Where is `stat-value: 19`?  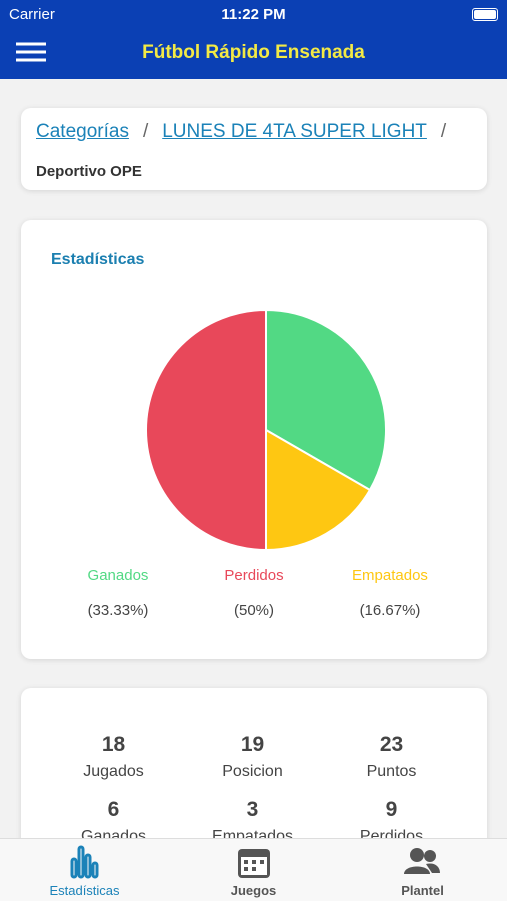
stat-value: 19 is located at coordinates (252, 744).